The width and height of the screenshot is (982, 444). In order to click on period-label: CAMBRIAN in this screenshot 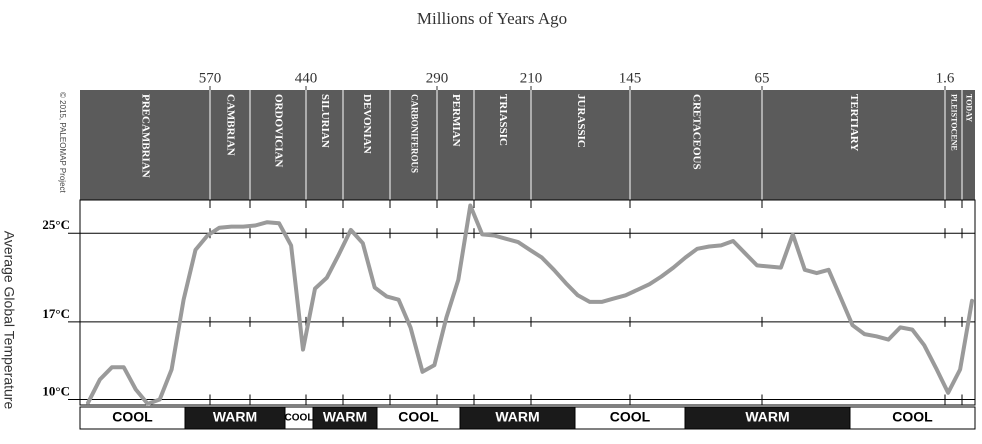, I will do `click(230, 125)`.